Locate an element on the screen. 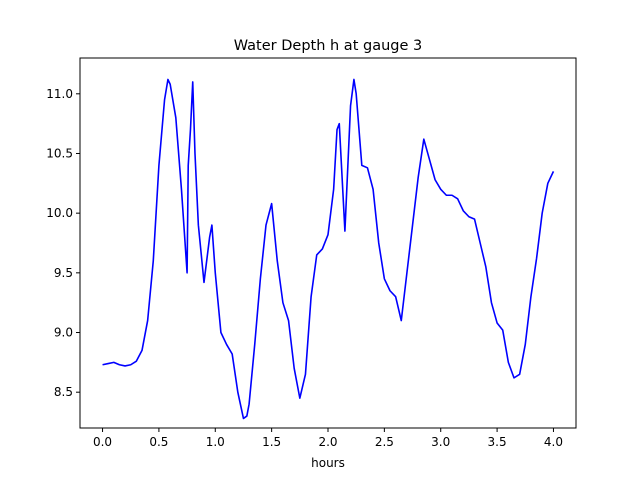 This screenshot has width=640, height=480. x-tick-label: 3.5 is located at coordinates (497, 442).